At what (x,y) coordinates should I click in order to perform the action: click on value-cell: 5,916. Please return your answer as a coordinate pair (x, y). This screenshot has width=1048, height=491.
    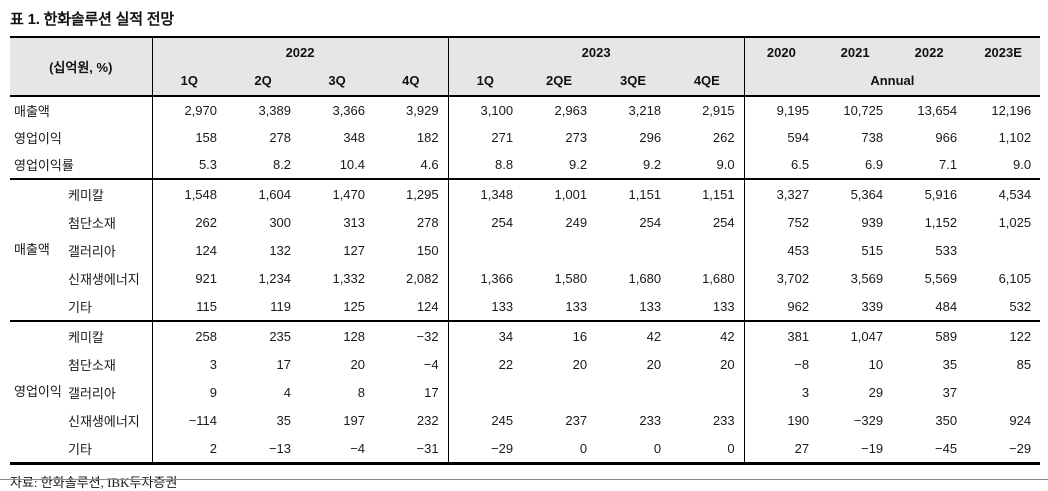
    Looking at the image, I should click on (941, 194).